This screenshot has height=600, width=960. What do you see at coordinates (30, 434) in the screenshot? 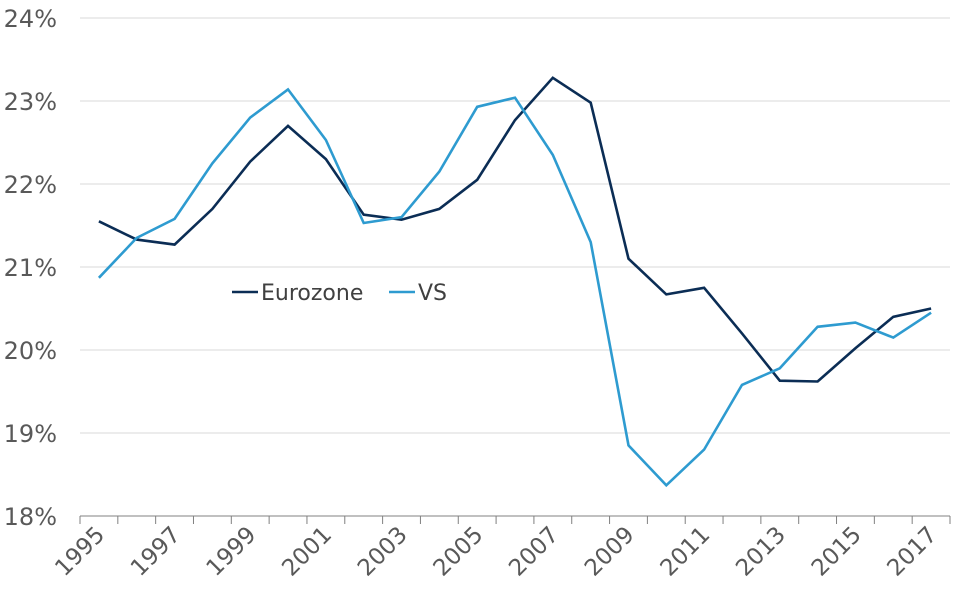
I see `y-tick-label: 19%` at bounding box center [30, 434].